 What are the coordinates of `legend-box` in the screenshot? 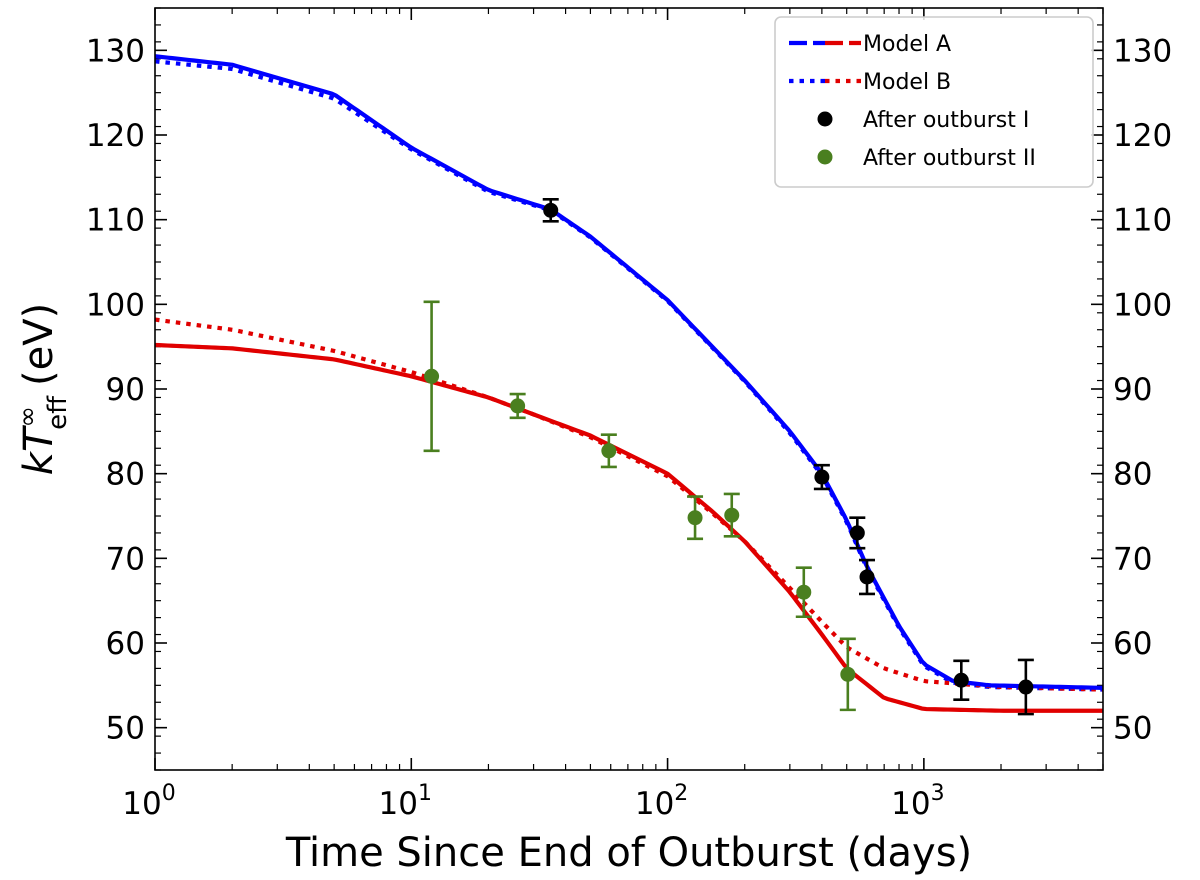 It's located at (934, 102).